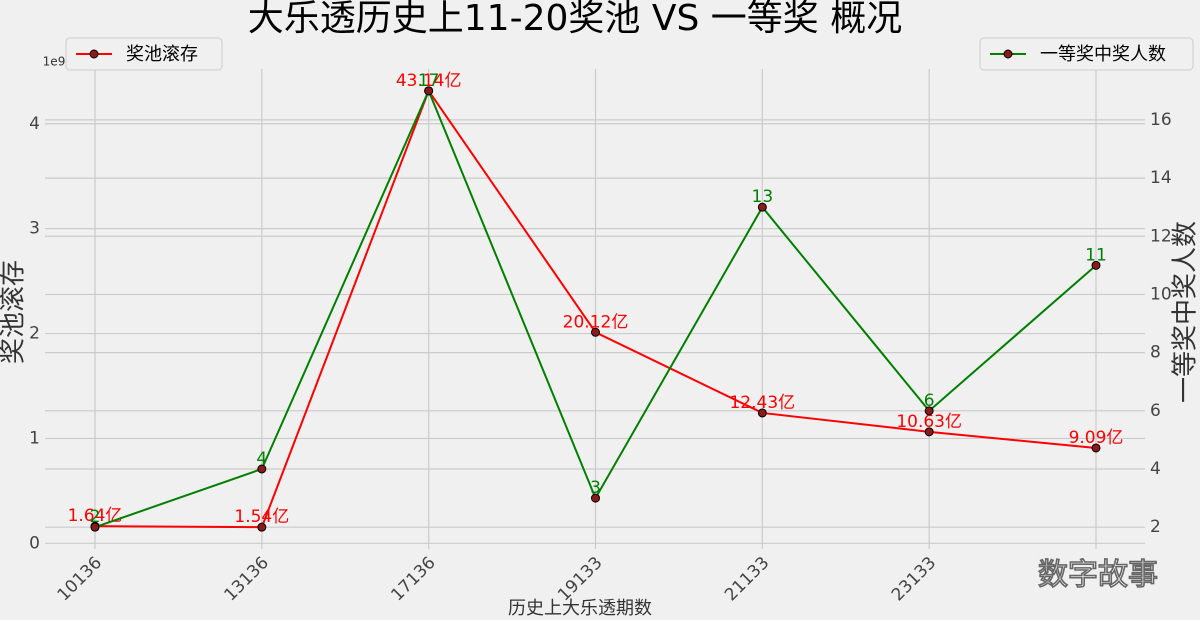  I want to click on data-label: 6, so click(929, 401).